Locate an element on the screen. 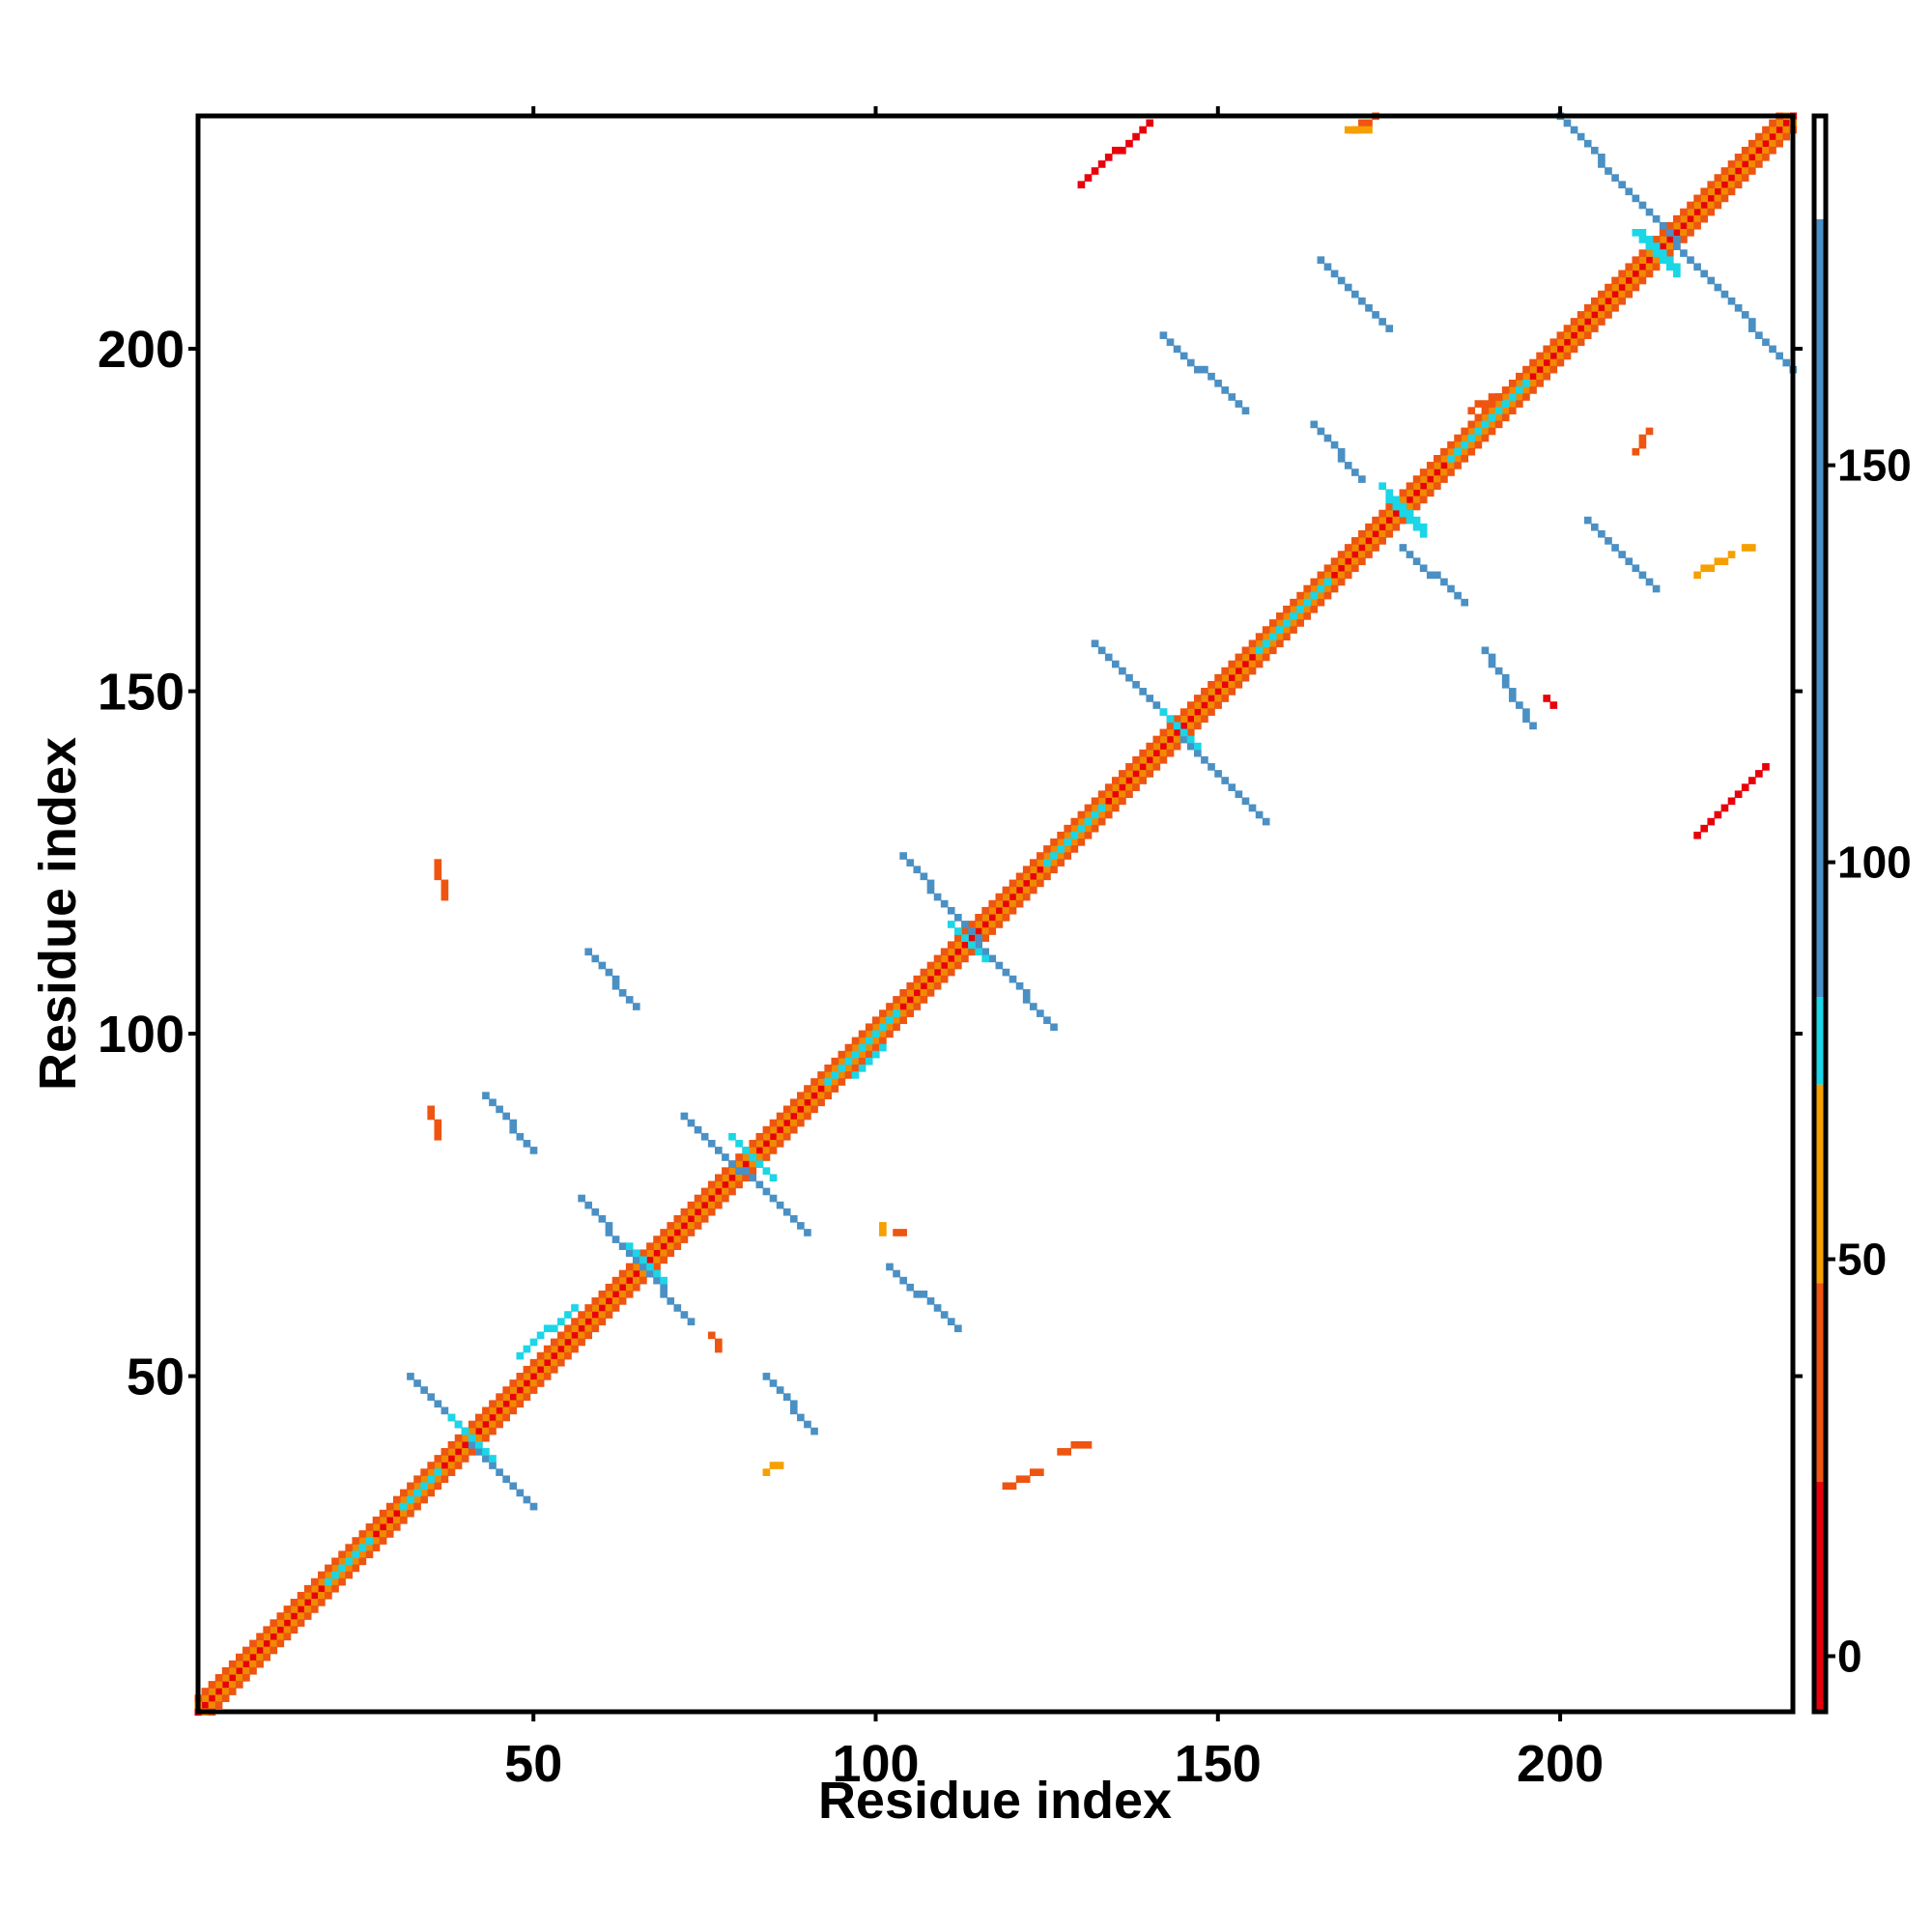 This screenshot has height=1932, width=1932. colorbar-tick-label: 150 is located at coordinates (1874, 465).